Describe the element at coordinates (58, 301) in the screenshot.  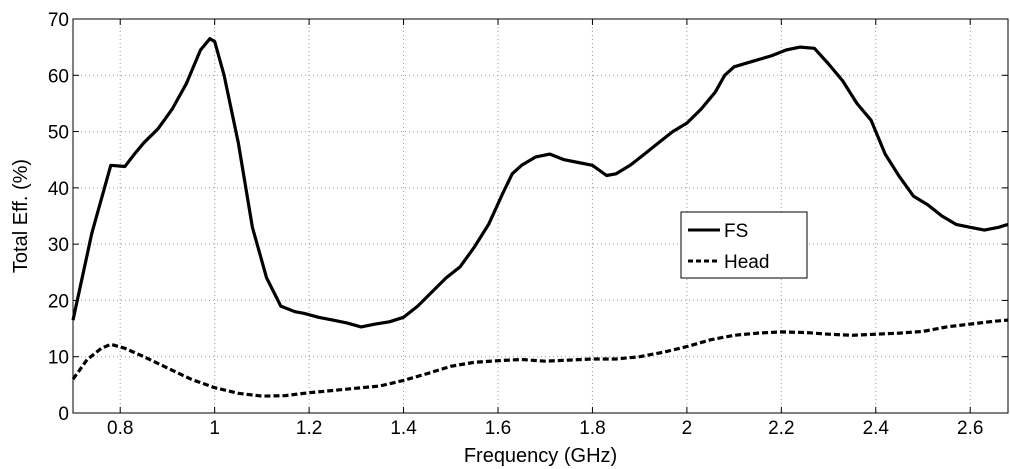
I see `y-tick-label: 20` at that location.